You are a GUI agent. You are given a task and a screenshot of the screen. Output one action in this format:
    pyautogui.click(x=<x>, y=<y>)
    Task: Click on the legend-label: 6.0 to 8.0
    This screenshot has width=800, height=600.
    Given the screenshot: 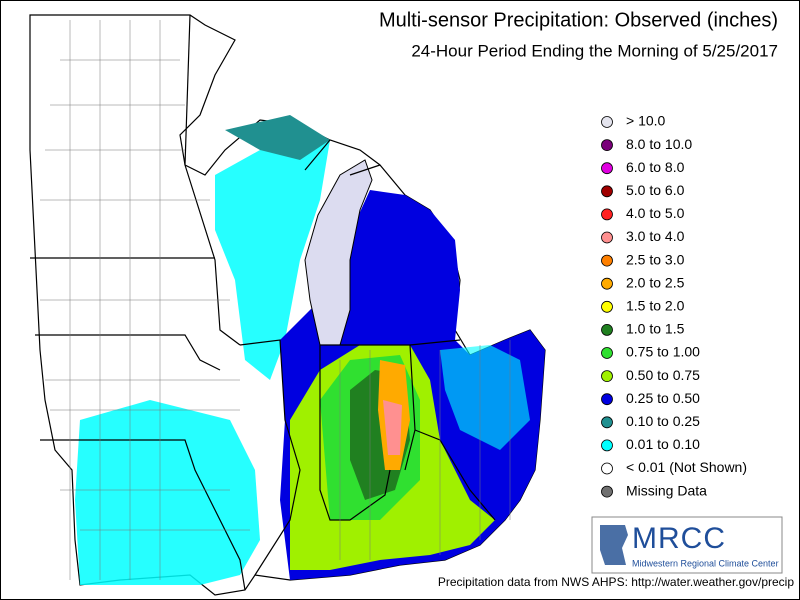 What is the action you would take?
    pyautogui.click(x=655, y=167)
    